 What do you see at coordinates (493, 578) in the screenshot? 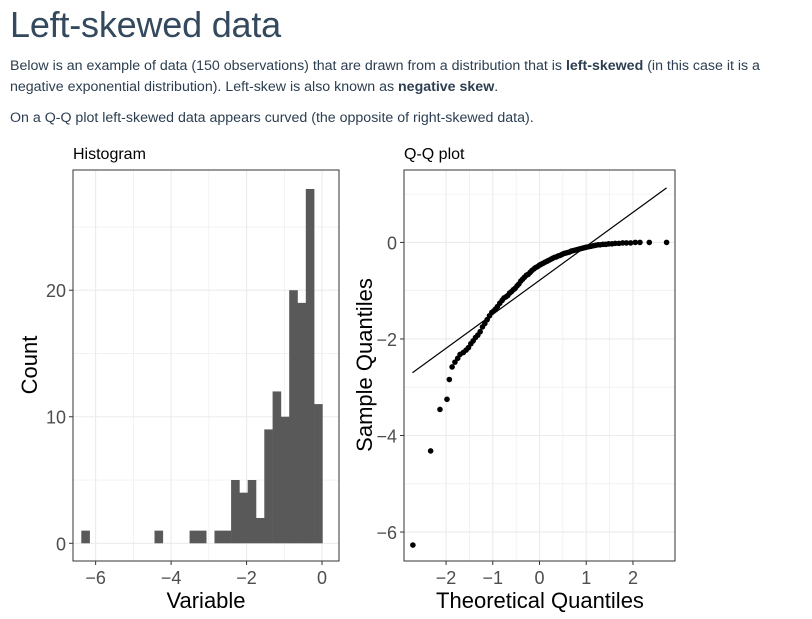
I see `qq-x-tick-label: −1` at bounding box center [493, 578].